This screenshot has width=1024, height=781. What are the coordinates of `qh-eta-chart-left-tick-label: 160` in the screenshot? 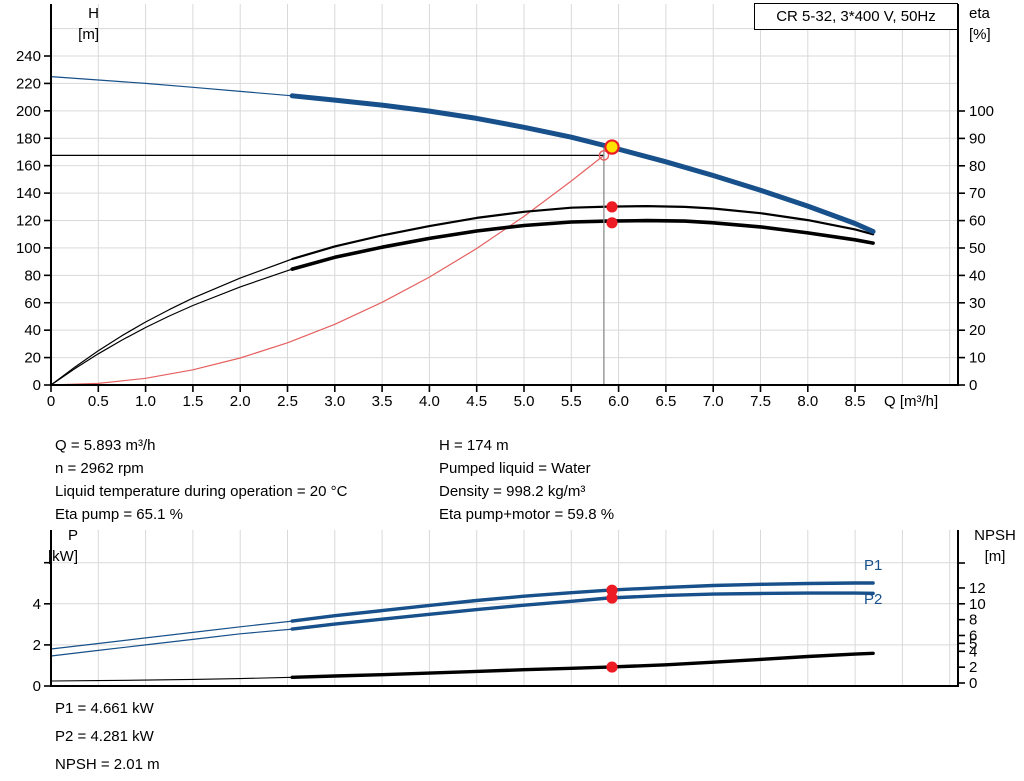 It's located at (28, 166).